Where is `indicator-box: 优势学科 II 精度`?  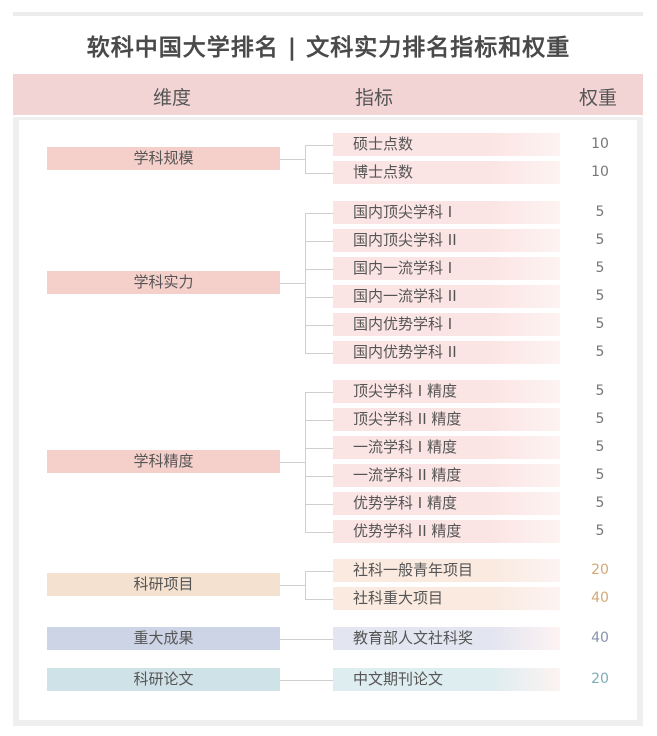
indicator-box: 优势学科 II 精度 is located at coordinates (446, 531).